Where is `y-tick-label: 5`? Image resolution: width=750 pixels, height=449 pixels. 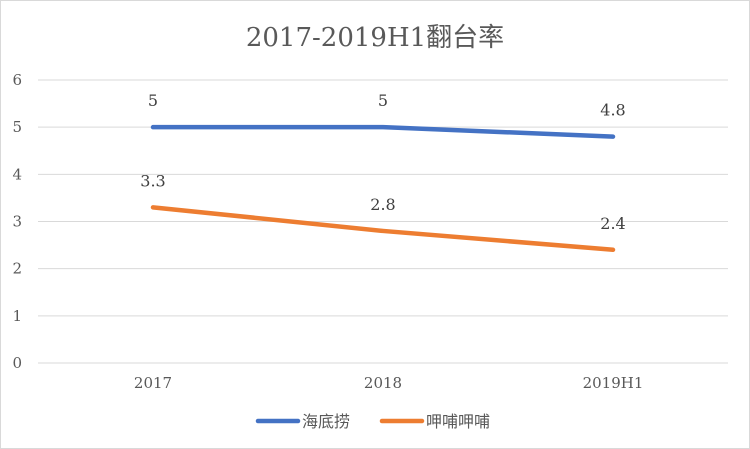
y-tick-label: 5 is located at coordinates (17, 127).